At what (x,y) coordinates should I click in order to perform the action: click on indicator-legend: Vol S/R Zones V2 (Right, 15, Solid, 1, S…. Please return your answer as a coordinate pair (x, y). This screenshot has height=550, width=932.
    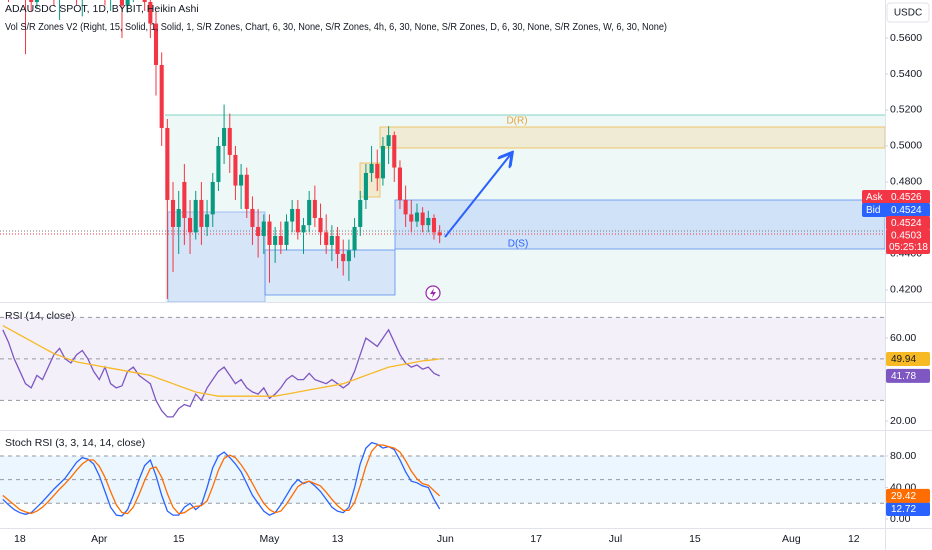
    Looking at the image, I should click on (336, 27).